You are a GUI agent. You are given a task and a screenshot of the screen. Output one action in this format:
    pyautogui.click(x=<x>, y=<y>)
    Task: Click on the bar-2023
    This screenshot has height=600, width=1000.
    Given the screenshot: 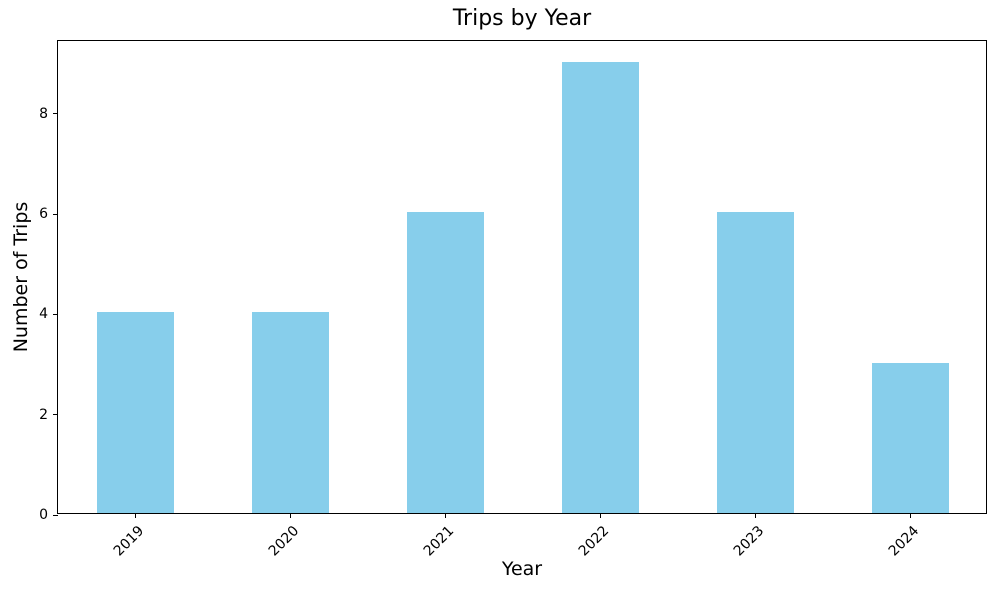 What is the action you would take?
    pyautogui.click(x=755, y=362)
    